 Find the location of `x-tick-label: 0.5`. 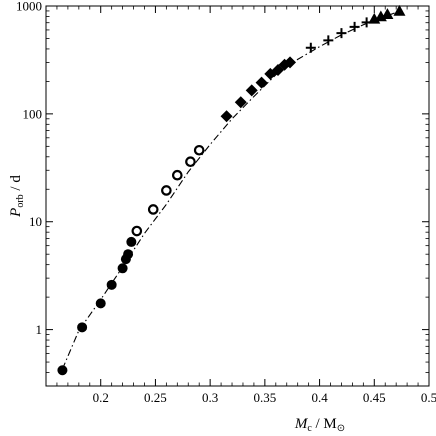

x-tick-label: 0.5 is located at coordinates (428, 397).